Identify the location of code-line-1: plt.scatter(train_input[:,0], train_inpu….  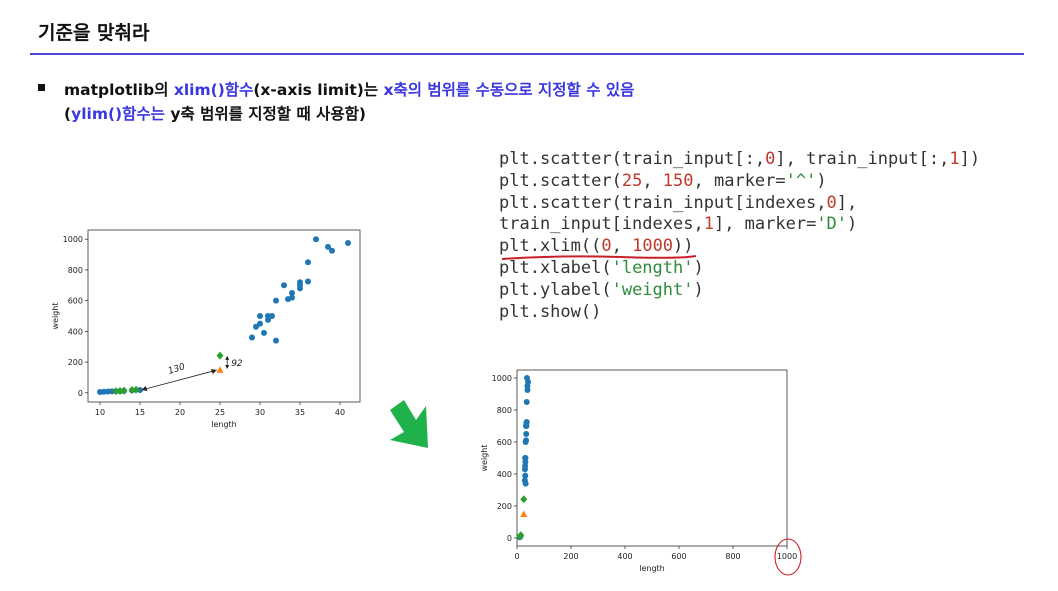
(739, 159).